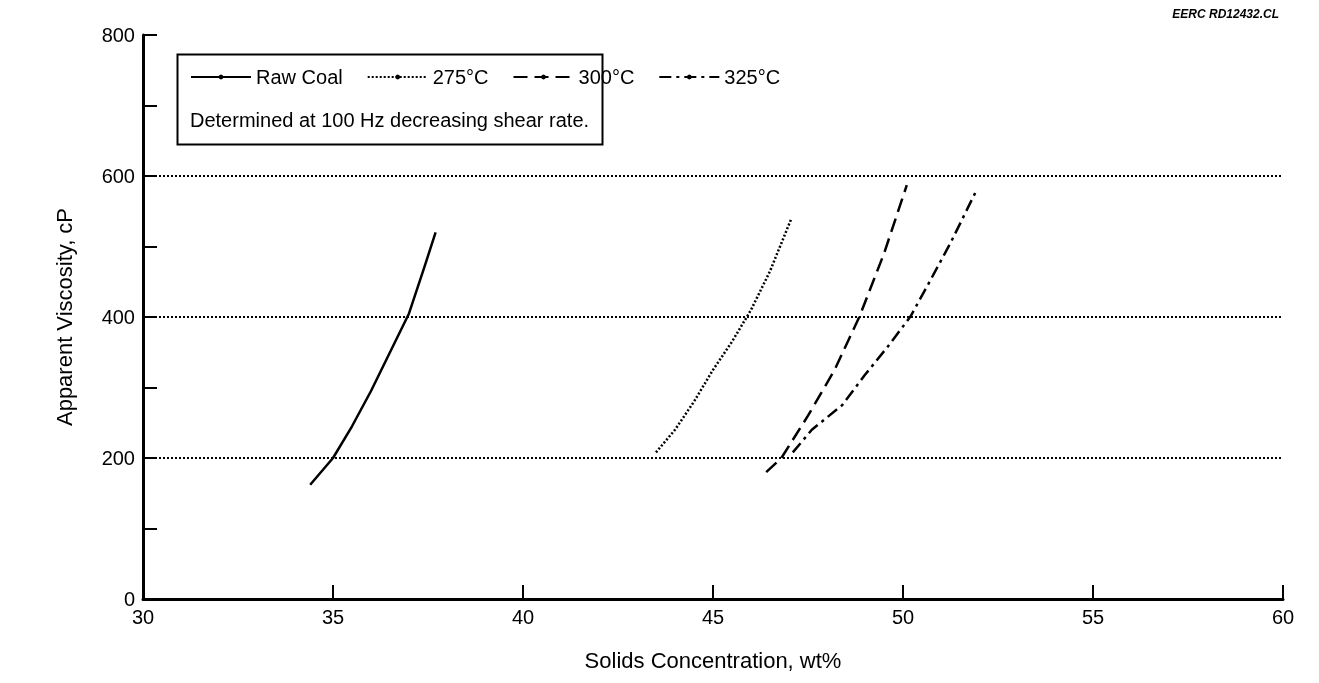 The height and width of the screenshot is (683, 1319). What do you see at coordinates (118, 35) in the screenshot?
I see `y-tick-label: 800` at bounding box center [118, 35].